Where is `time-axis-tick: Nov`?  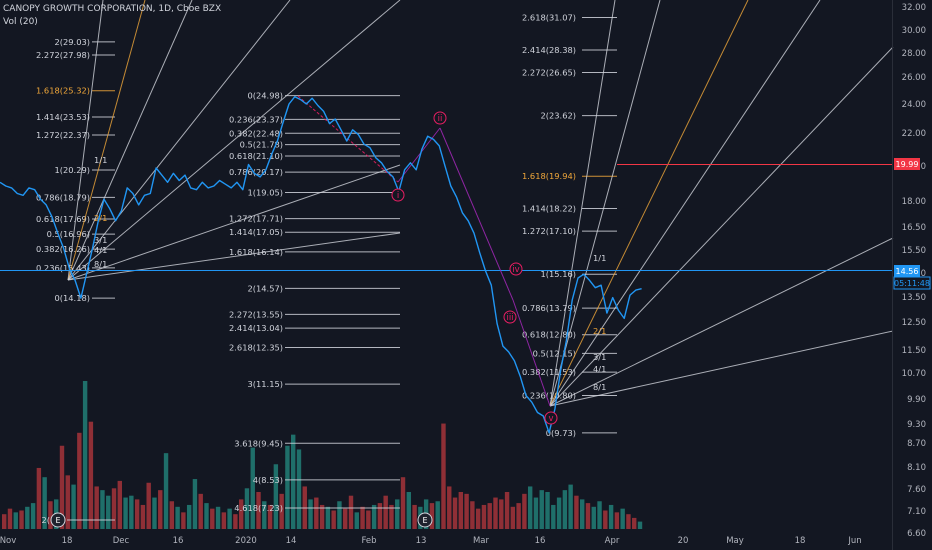
time-axis-tick: Nov is located at coordinates (8, 541).